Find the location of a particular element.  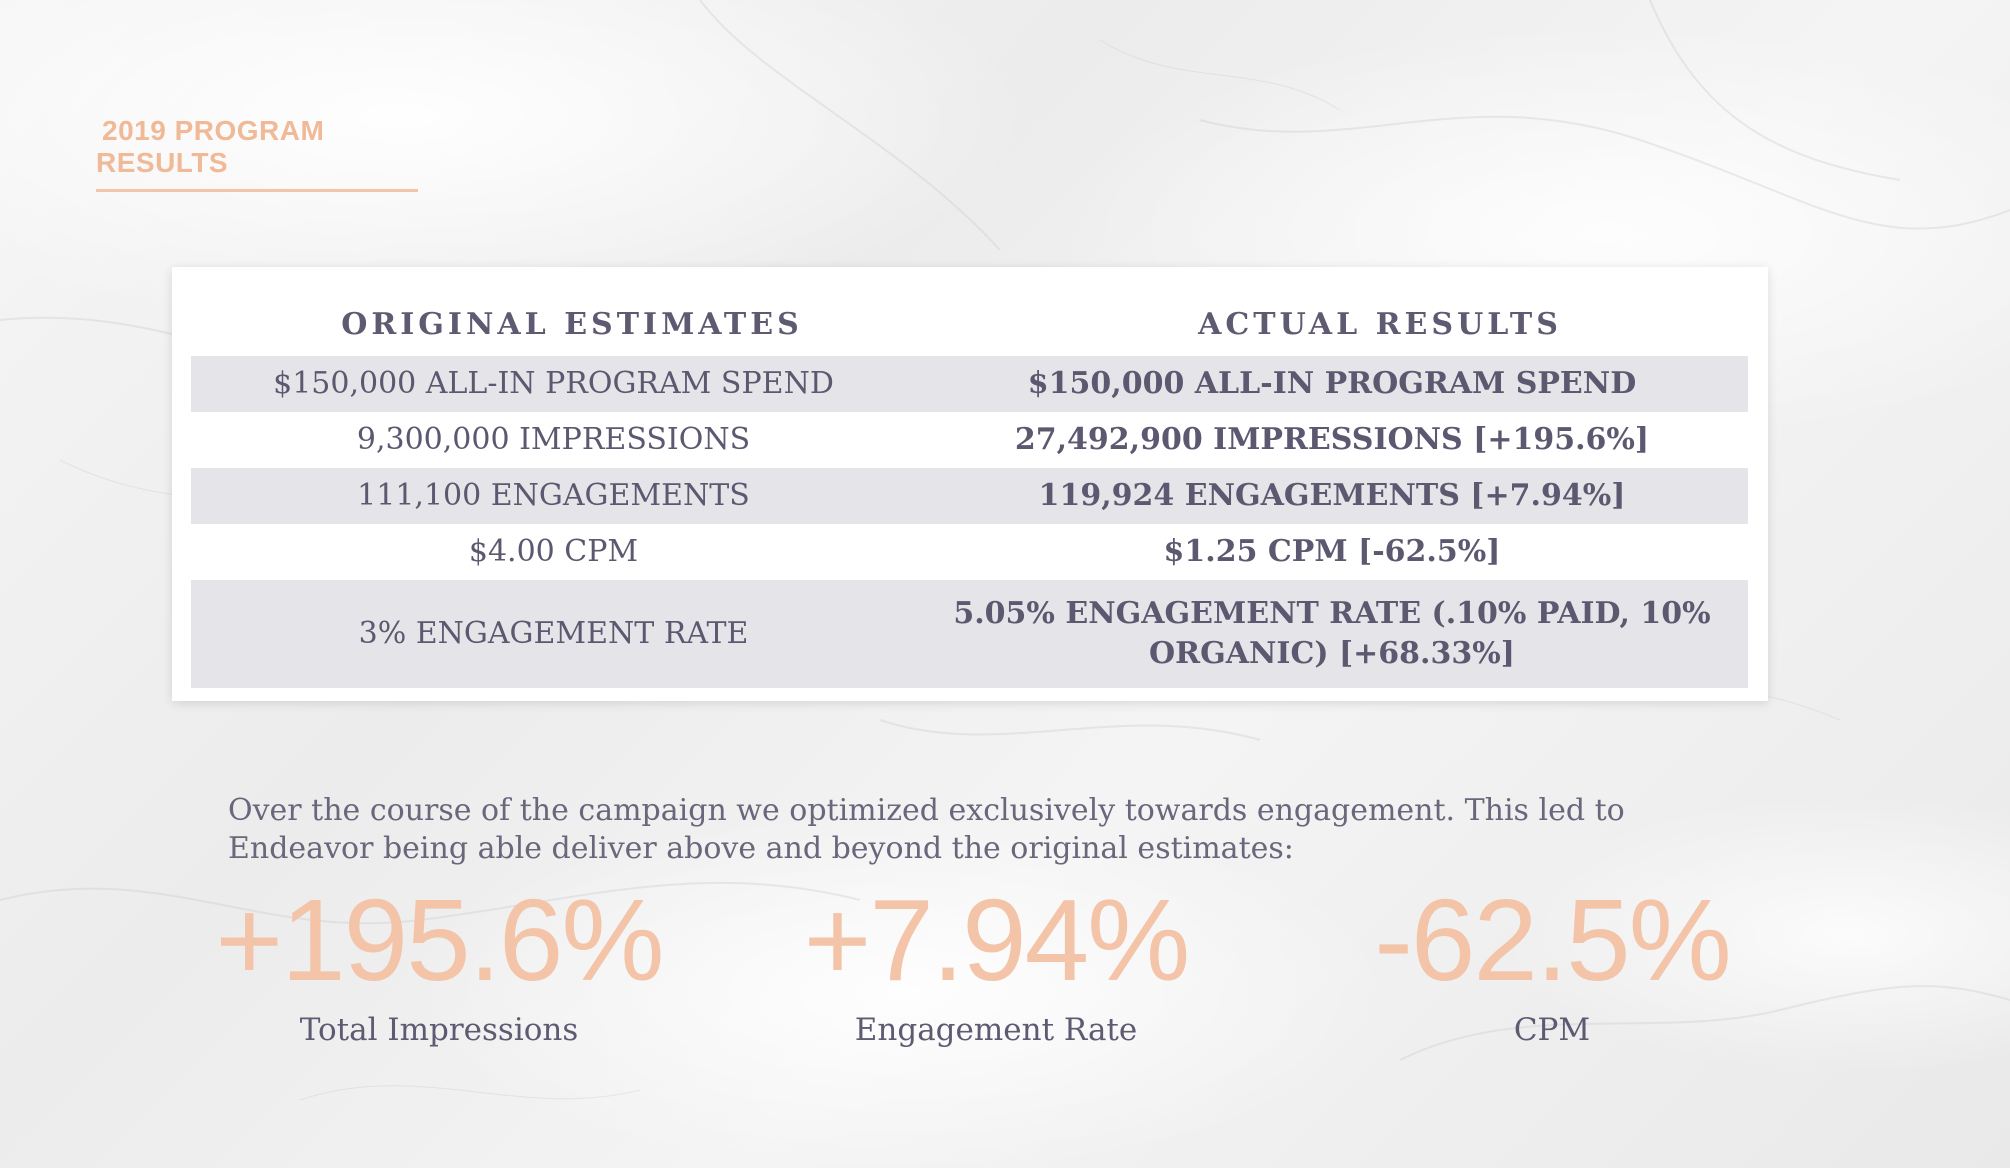

original-cell: 9,300,000 IMPRESSIONS is located at coordinates (553, 439).